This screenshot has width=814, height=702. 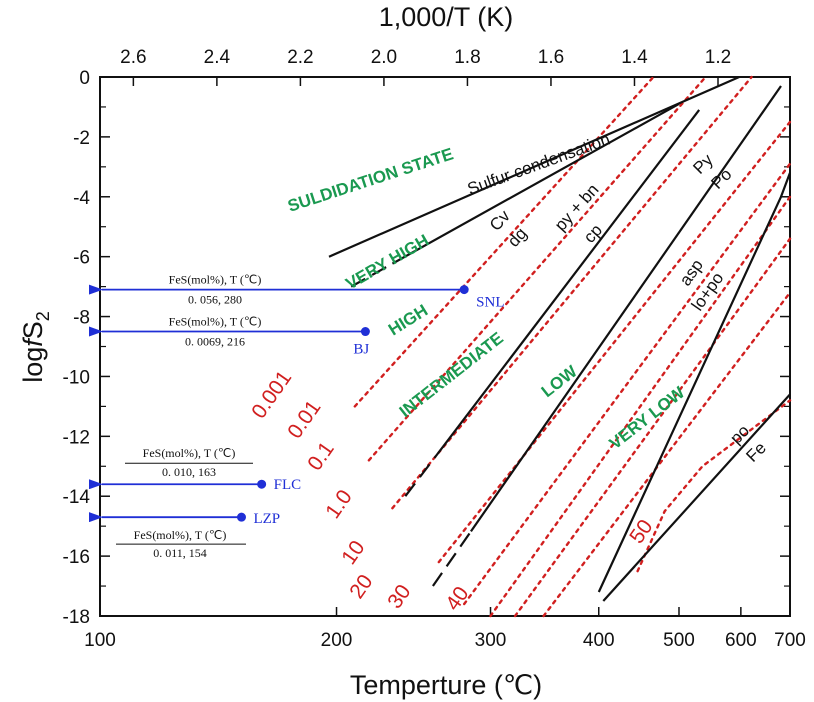 What do you see at coordinates (467, 57) in the screenshot?
I see `x2-tick-label: 1.8` at bounding box center [467, 57].